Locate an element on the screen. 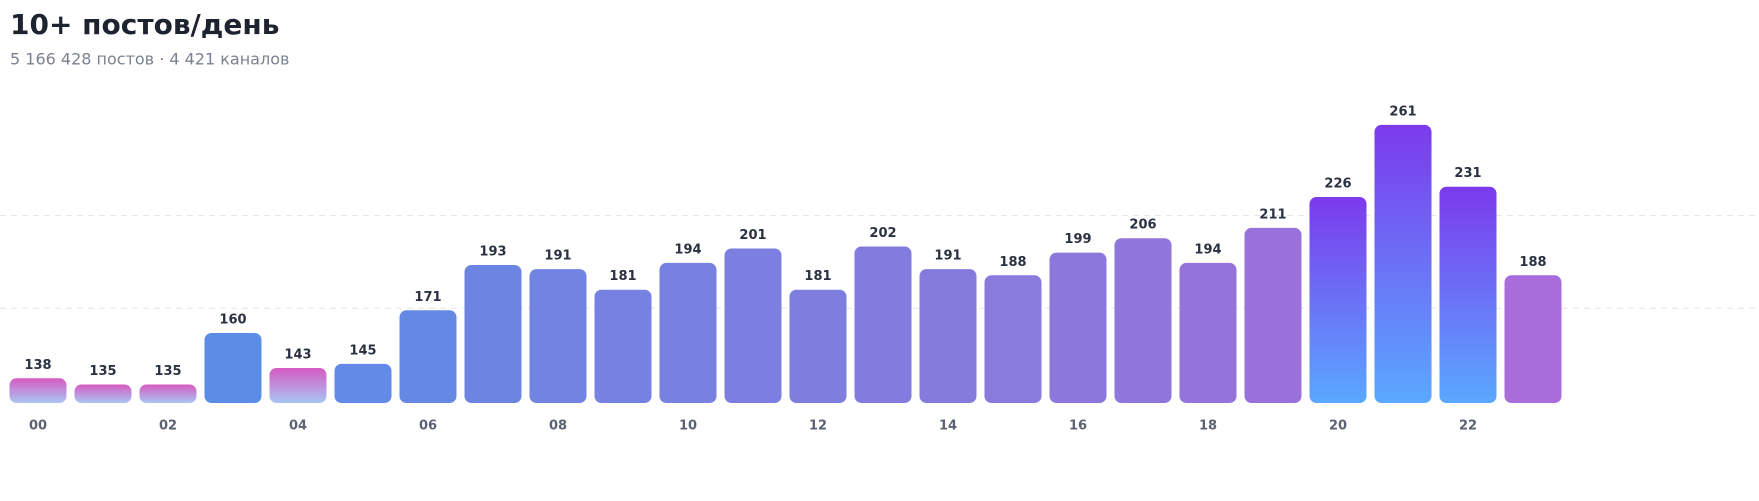  x-tick-label: 06 is located at coordinates (428, 426).